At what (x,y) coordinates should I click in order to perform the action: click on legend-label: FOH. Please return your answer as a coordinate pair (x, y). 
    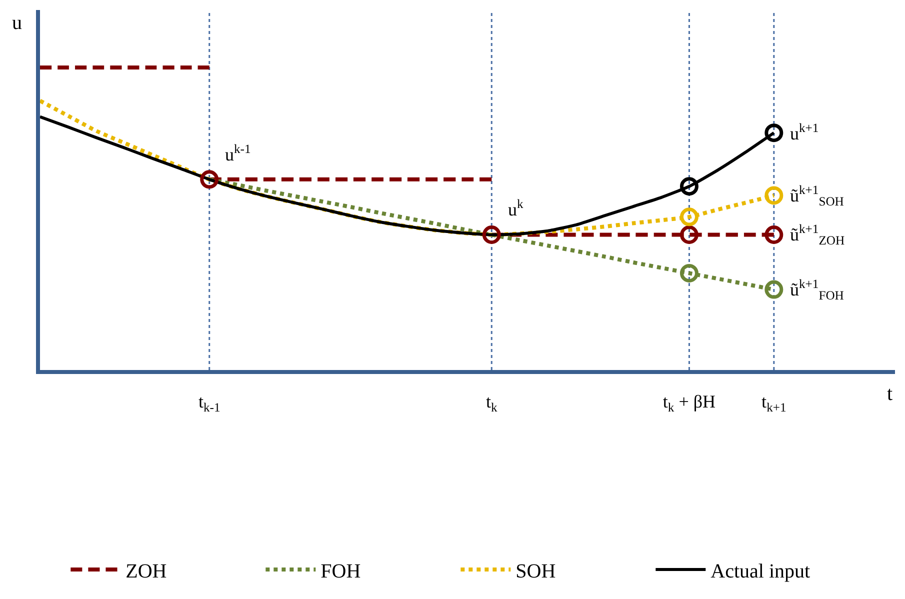
    Looking at the image, I should click on (340, 571).